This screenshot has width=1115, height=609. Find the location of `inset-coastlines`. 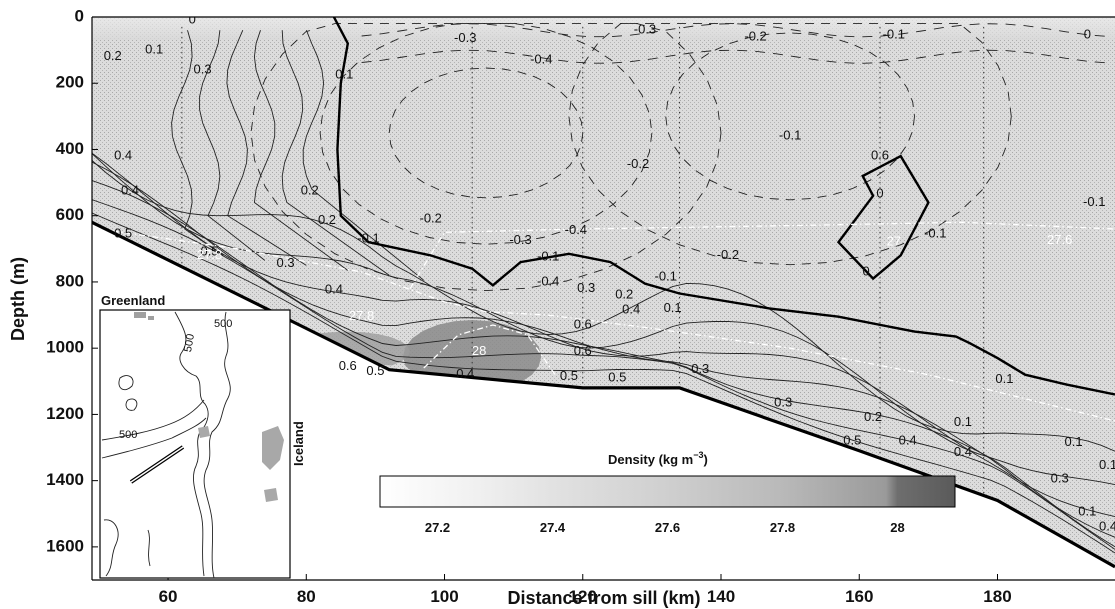

inset-coastlines is located at coordinates (166, 445).